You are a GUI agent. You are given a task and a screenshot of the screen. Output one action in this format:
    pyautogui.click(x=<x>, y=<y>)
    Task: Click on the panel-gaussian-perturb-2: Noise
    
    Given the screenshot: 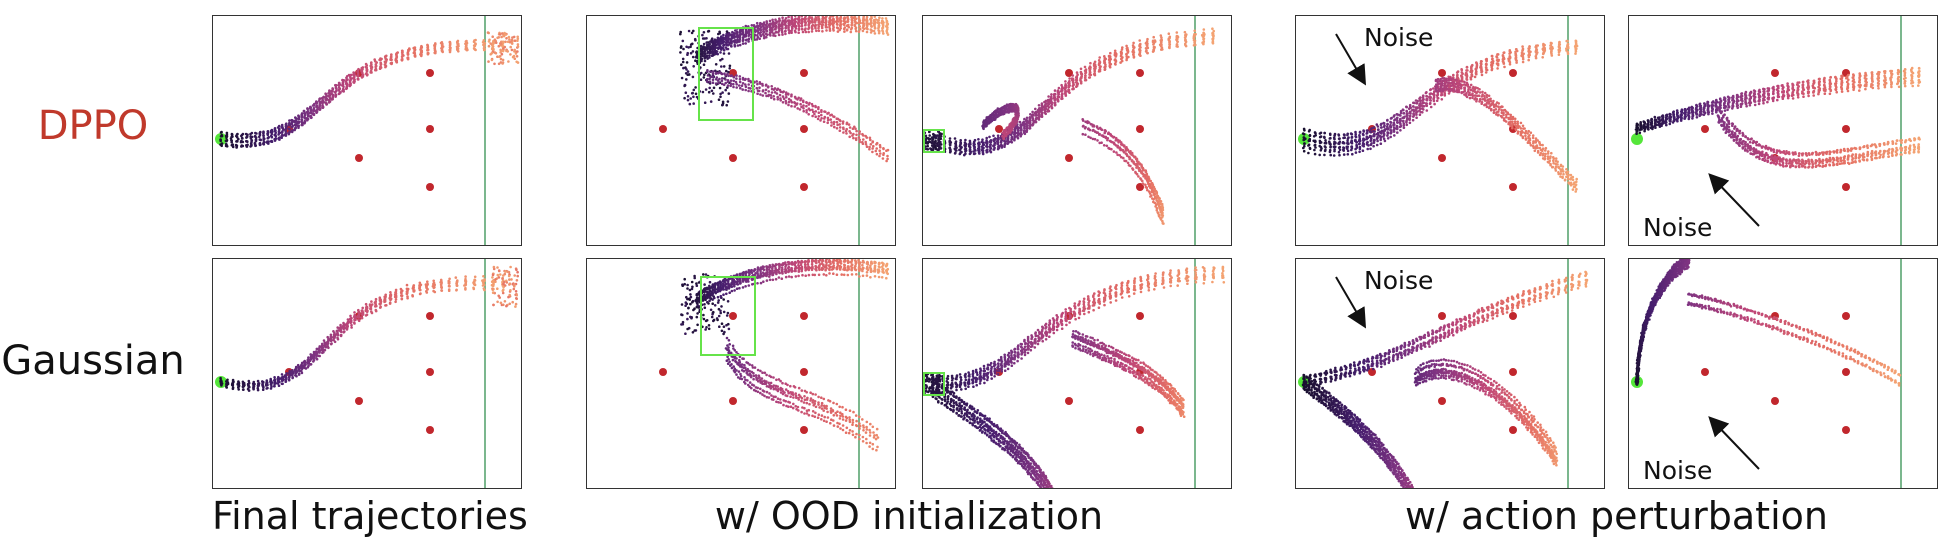 What is the action you would take?
    pyautogui.click(x=1783, y=373)
    